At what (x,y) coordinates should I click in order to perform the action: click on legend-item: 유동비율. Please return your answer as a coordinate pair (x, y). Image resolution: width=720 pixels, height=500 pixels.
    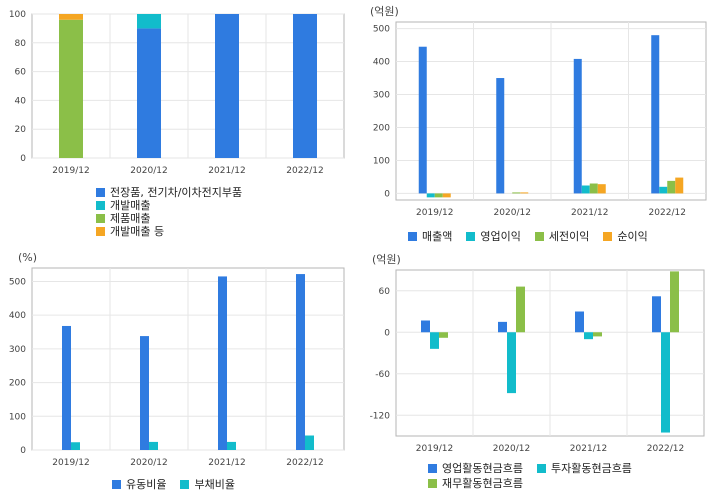
    Looking at the image, I should click on (139, 484).